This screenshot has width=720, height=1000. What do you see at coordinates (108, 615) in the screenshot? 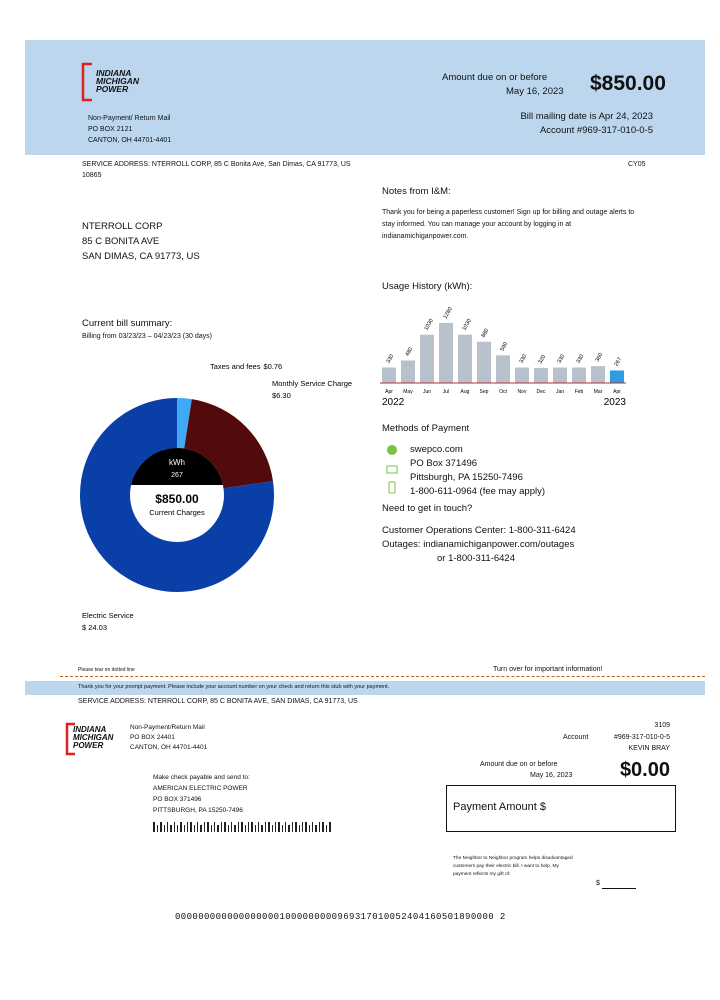
I see `slice-name: Electric Service` at bounding box center [108, 615].